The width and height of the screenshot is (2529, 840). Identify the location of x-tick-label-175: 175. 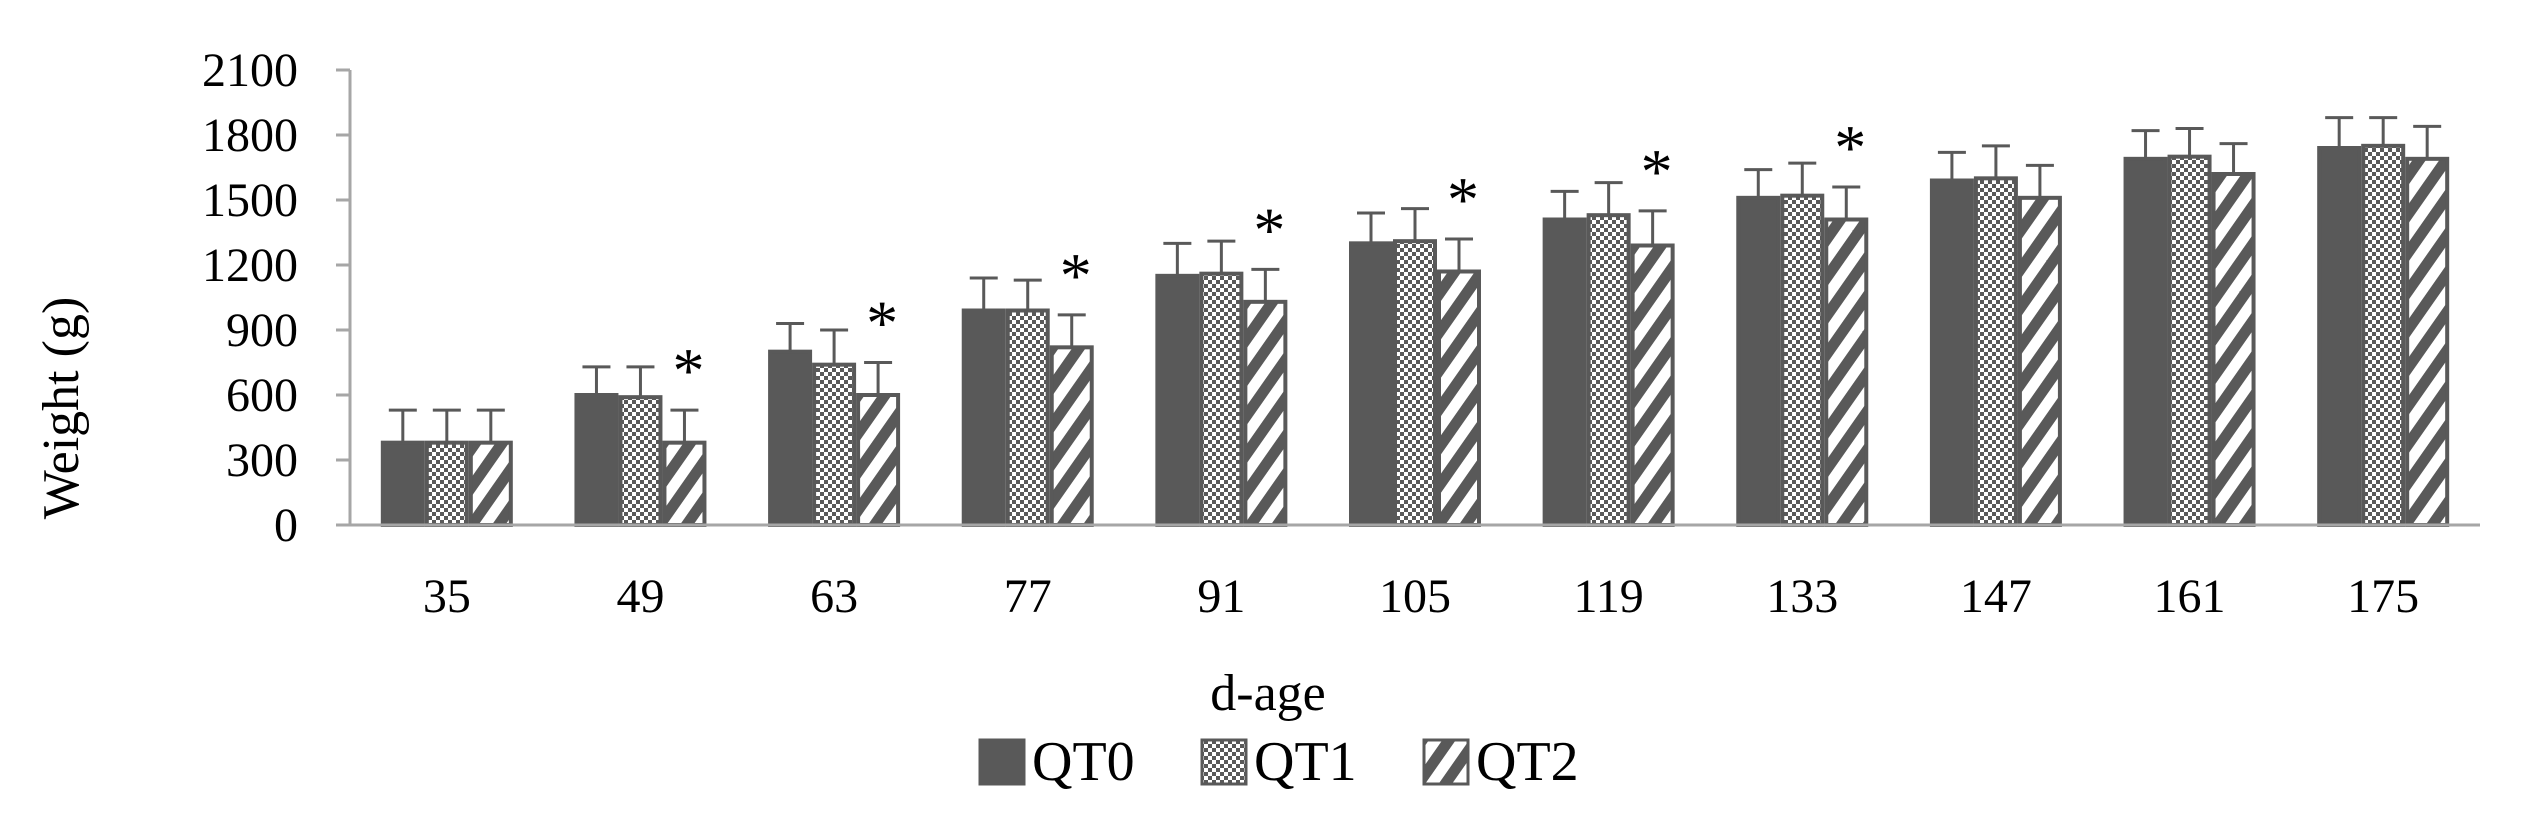
(2383, 596).